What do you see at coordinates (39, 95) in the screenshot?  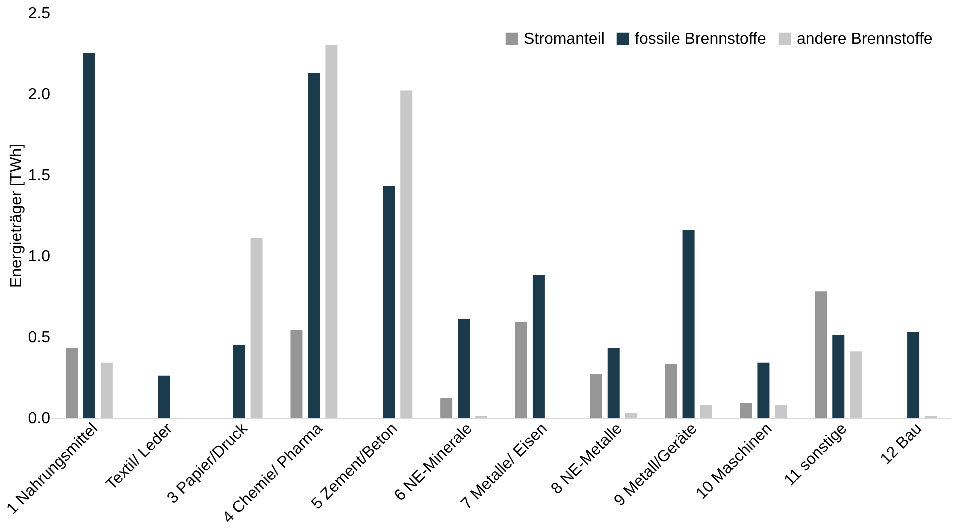 I see `y-tick-label: 2.0` at bounding box center [39, 95].